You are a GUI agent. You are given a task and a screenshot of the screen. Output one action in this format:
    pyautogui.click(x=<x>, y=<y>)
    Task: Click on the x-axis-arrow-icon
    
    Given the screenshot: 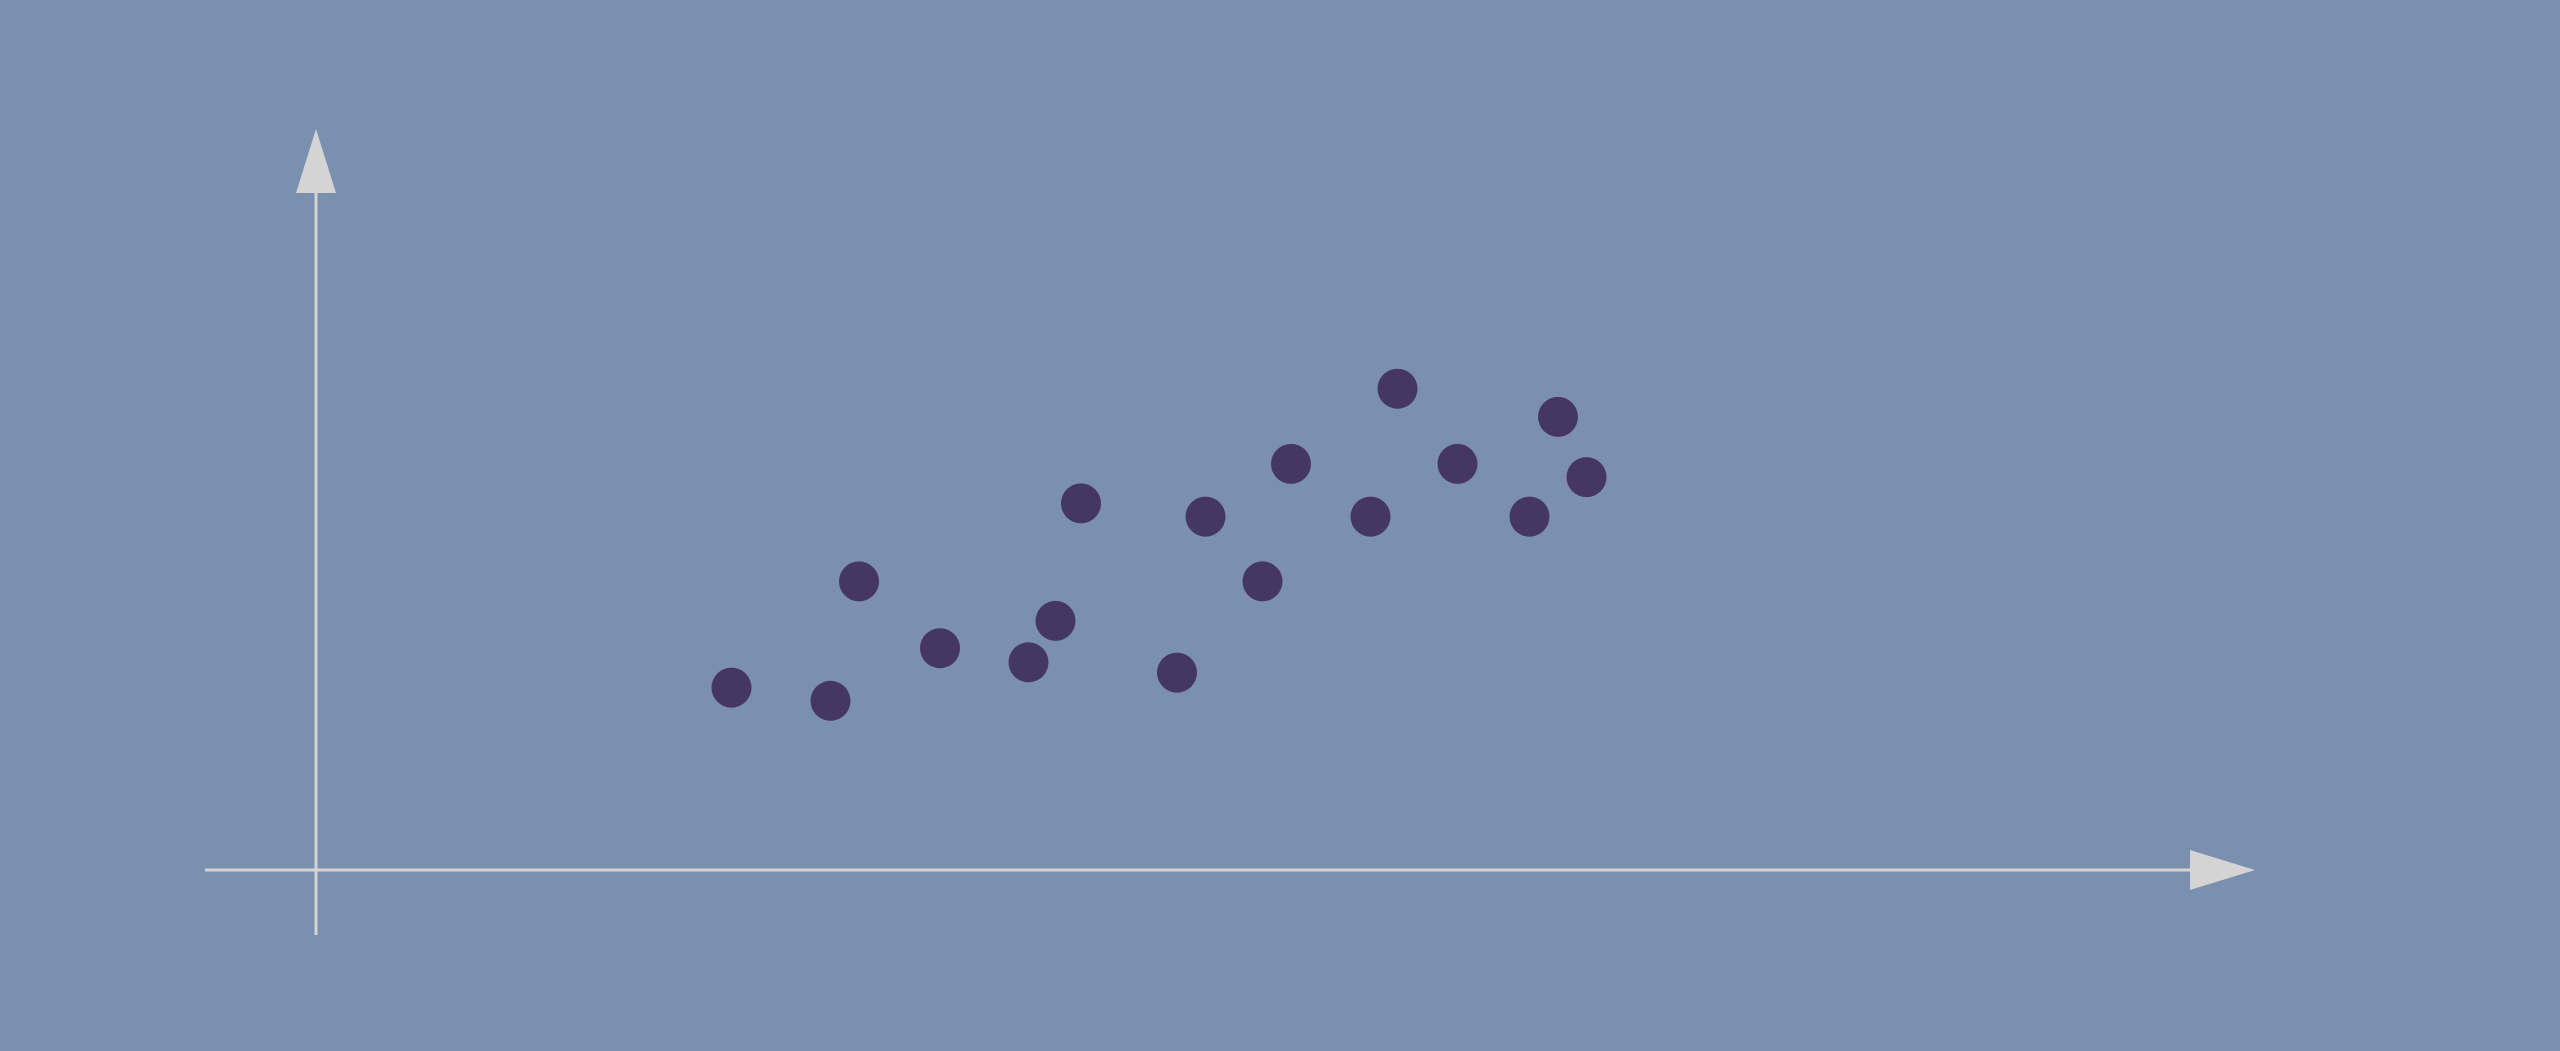 What is the action you would take?
    pyautogui.click(x=2222, y=870)
    